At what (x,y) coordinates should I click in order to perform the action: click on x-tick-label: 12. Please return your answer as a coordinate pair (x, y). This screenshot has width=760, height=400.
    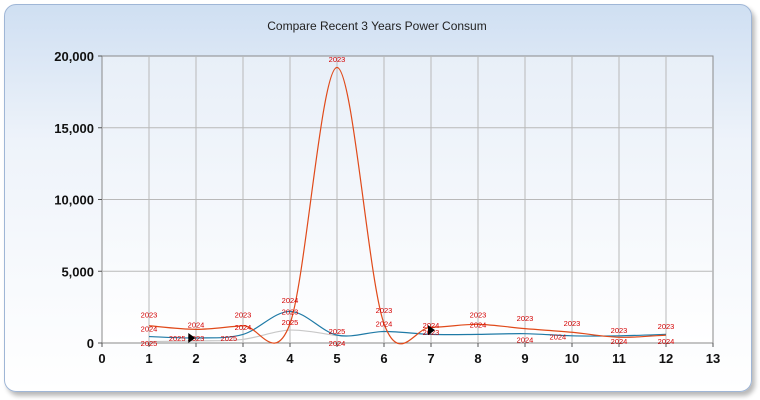
    Looking at the image, I should click on (666, 358).